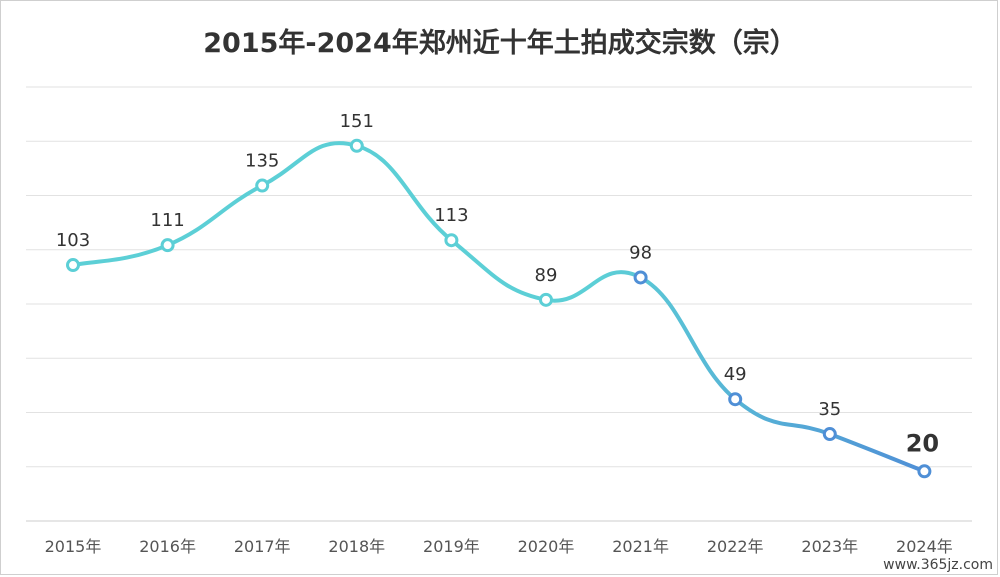 The width and height of the screenshot is (1000, 577). What do you see at coordinates (640, 546) in the screenshot?
I see `x-tick-label: 2021年` at bounding box center [640, 546].